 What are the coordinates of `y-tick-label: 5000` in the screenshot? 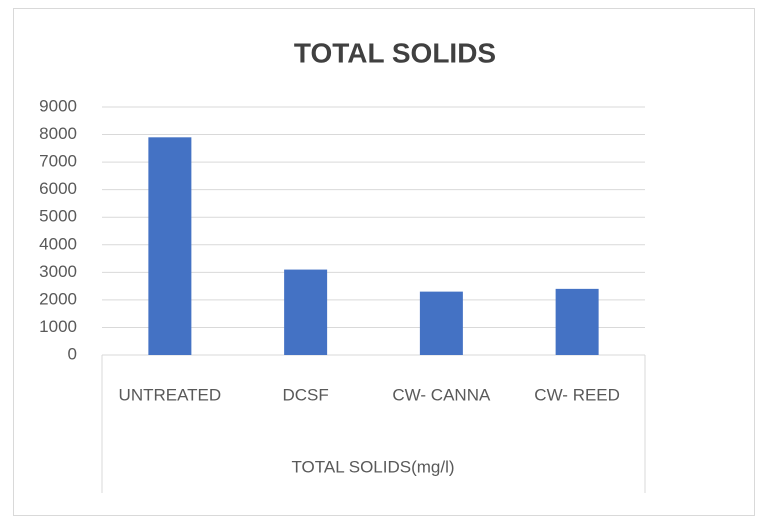 It's located at (58, 216).